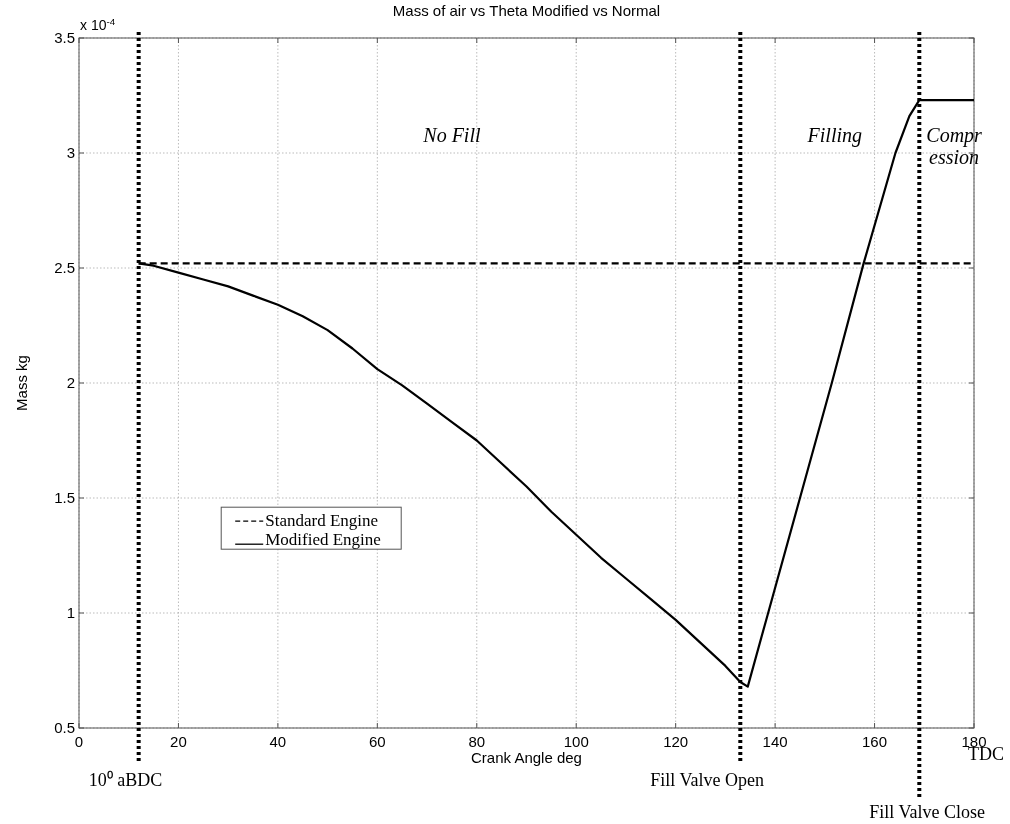  What do you see at coordinates (322, 521) in the screenshot?
I see `legend-label: Standard Engine` at bounding box center [322, 521].